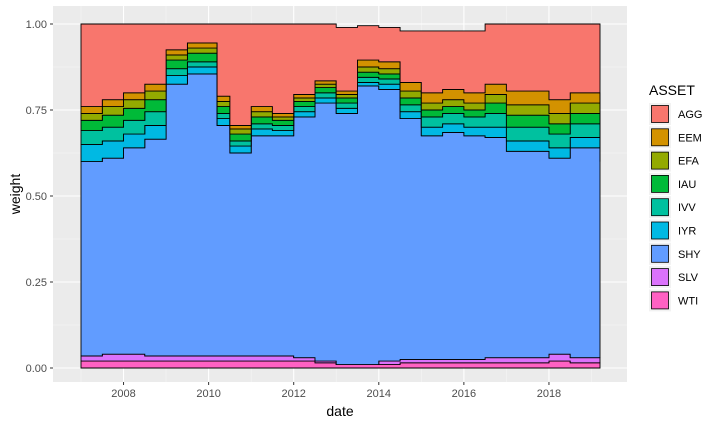 Image resolution: width=719 pixels, height=430 pixels. What do you see at coordinates (660, 114) in the screenshot?
I see `legend-key-agg` at bounding box center [660, 114].